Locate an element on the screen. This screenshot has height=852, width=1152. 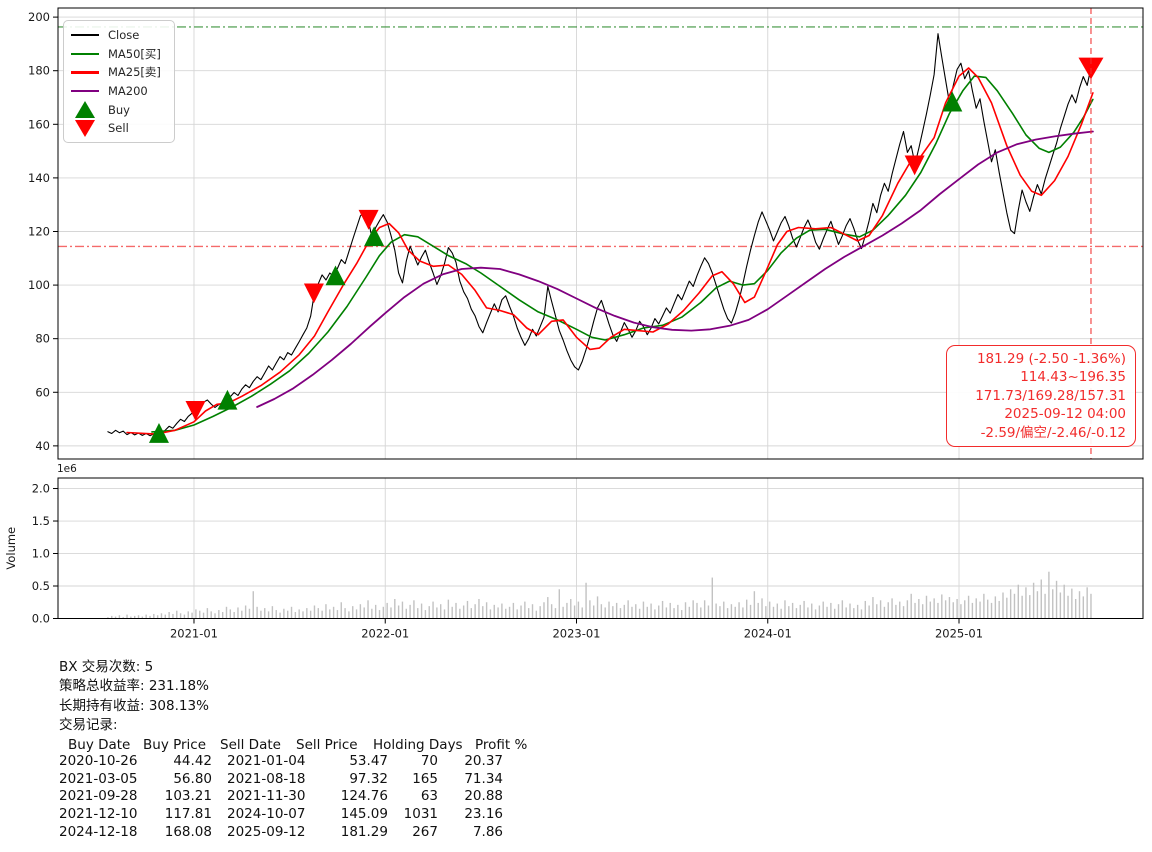
volume-axis-tick-label: 2.0 is located at coordinates (41, 489).